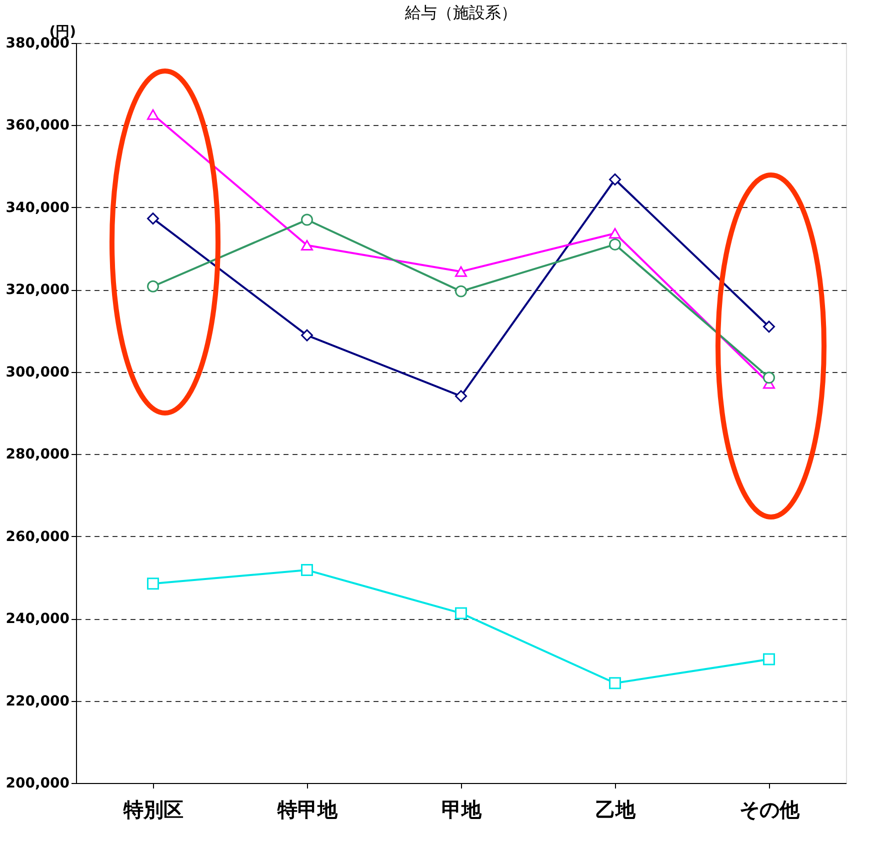 Image resolution: width=881 pixels, height=842 pixels. What do you see at coordinates (38, 454) in the screenshot?
I see `y-tick-label: 280,000` at bounding box center [38, 454].